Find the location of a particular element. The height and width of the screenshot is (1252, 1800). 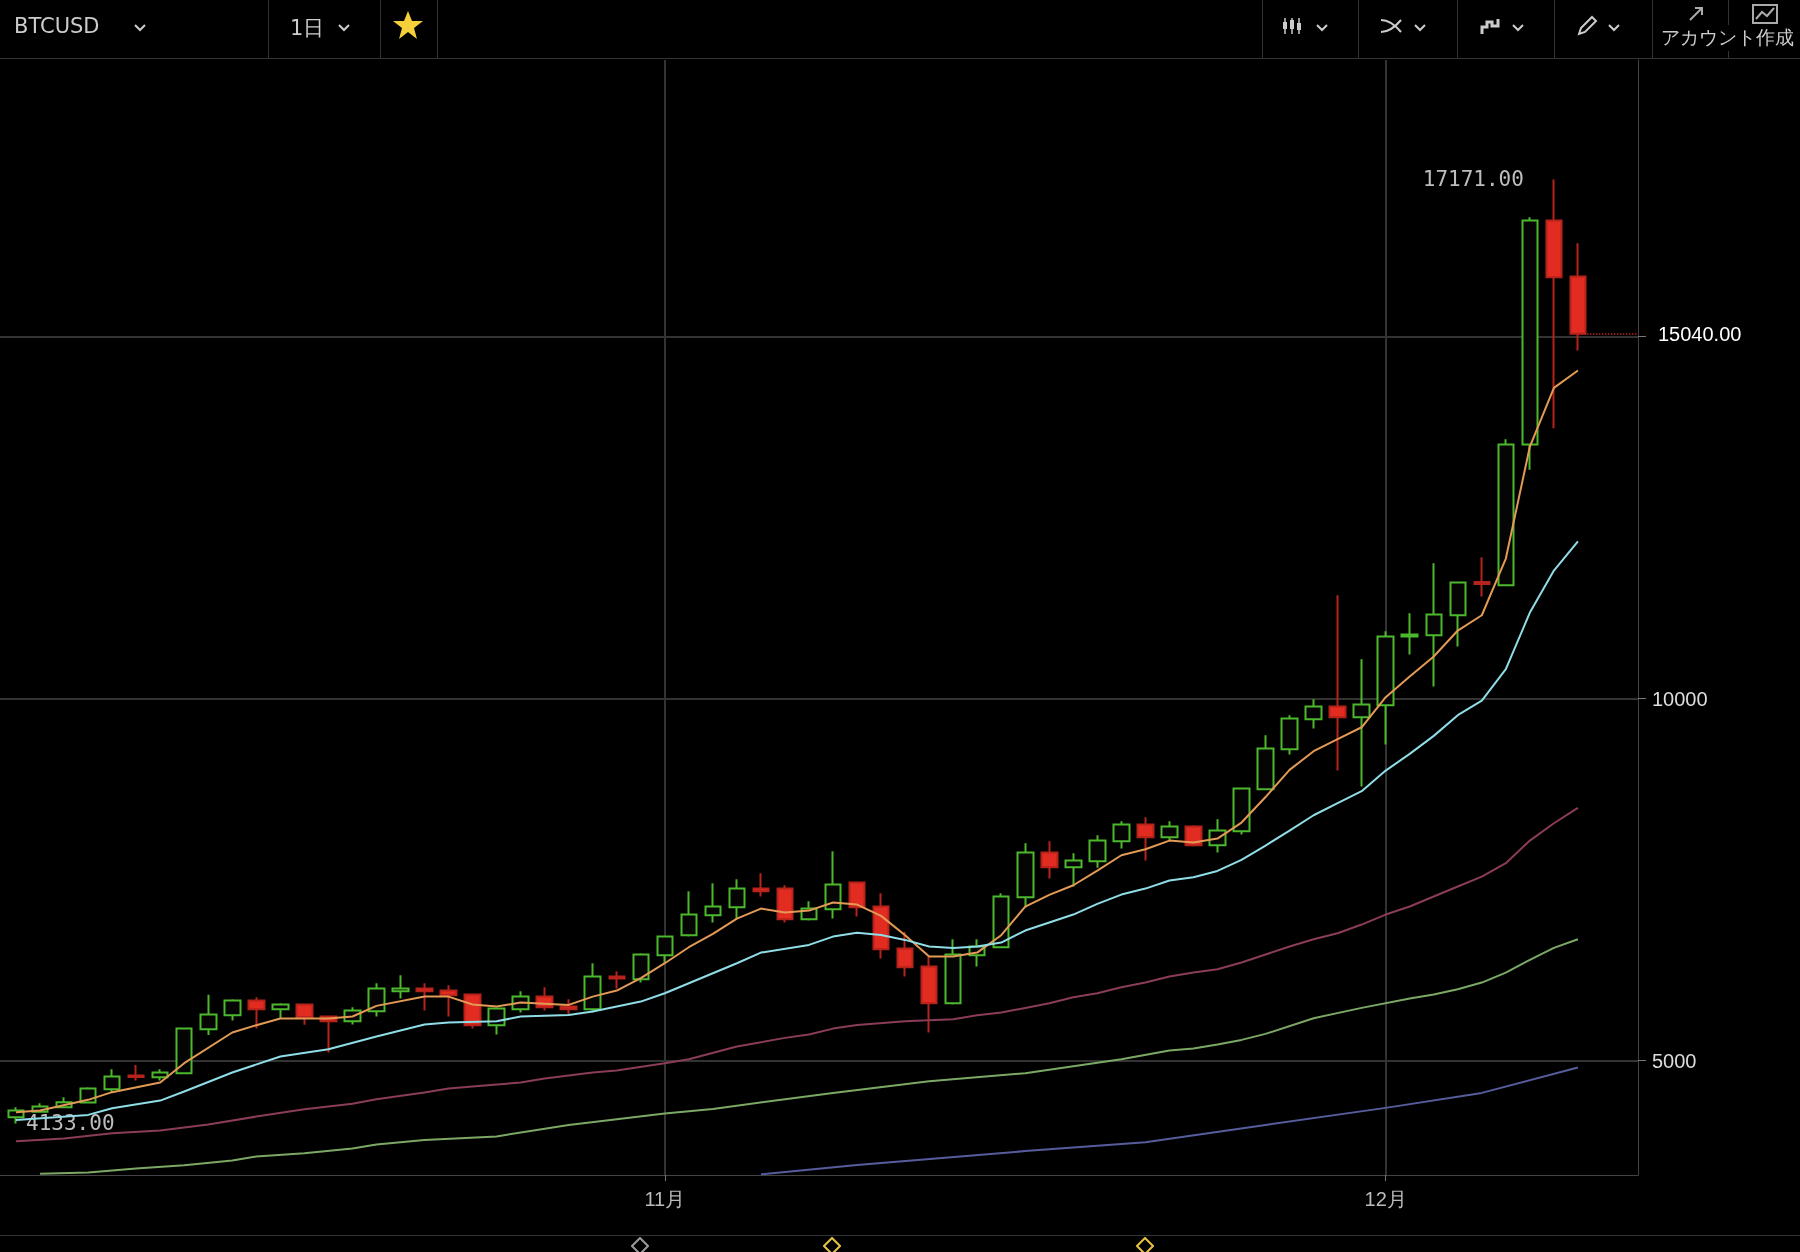

chart-subtitle: 1日 is located at coordinates (307, 28).